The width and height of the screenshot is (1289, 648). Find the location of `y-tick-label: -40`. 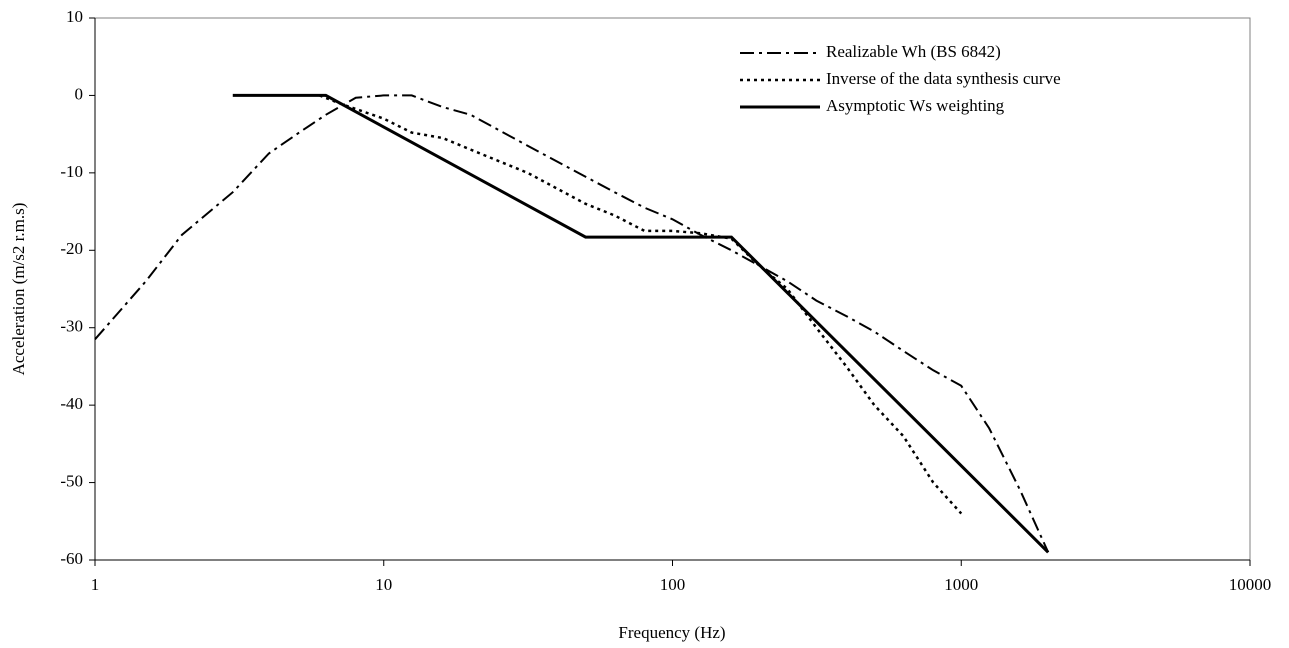

y-tick-label: -40 is located at coordinates (71, 403).